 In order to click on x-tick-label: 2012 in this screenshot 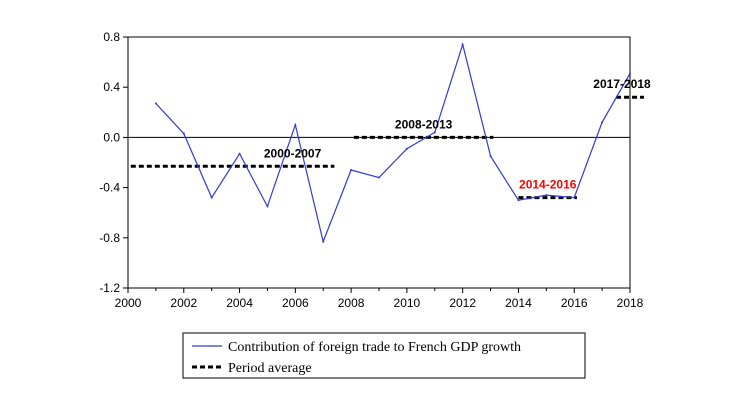, I will do `click(462, 303)`.